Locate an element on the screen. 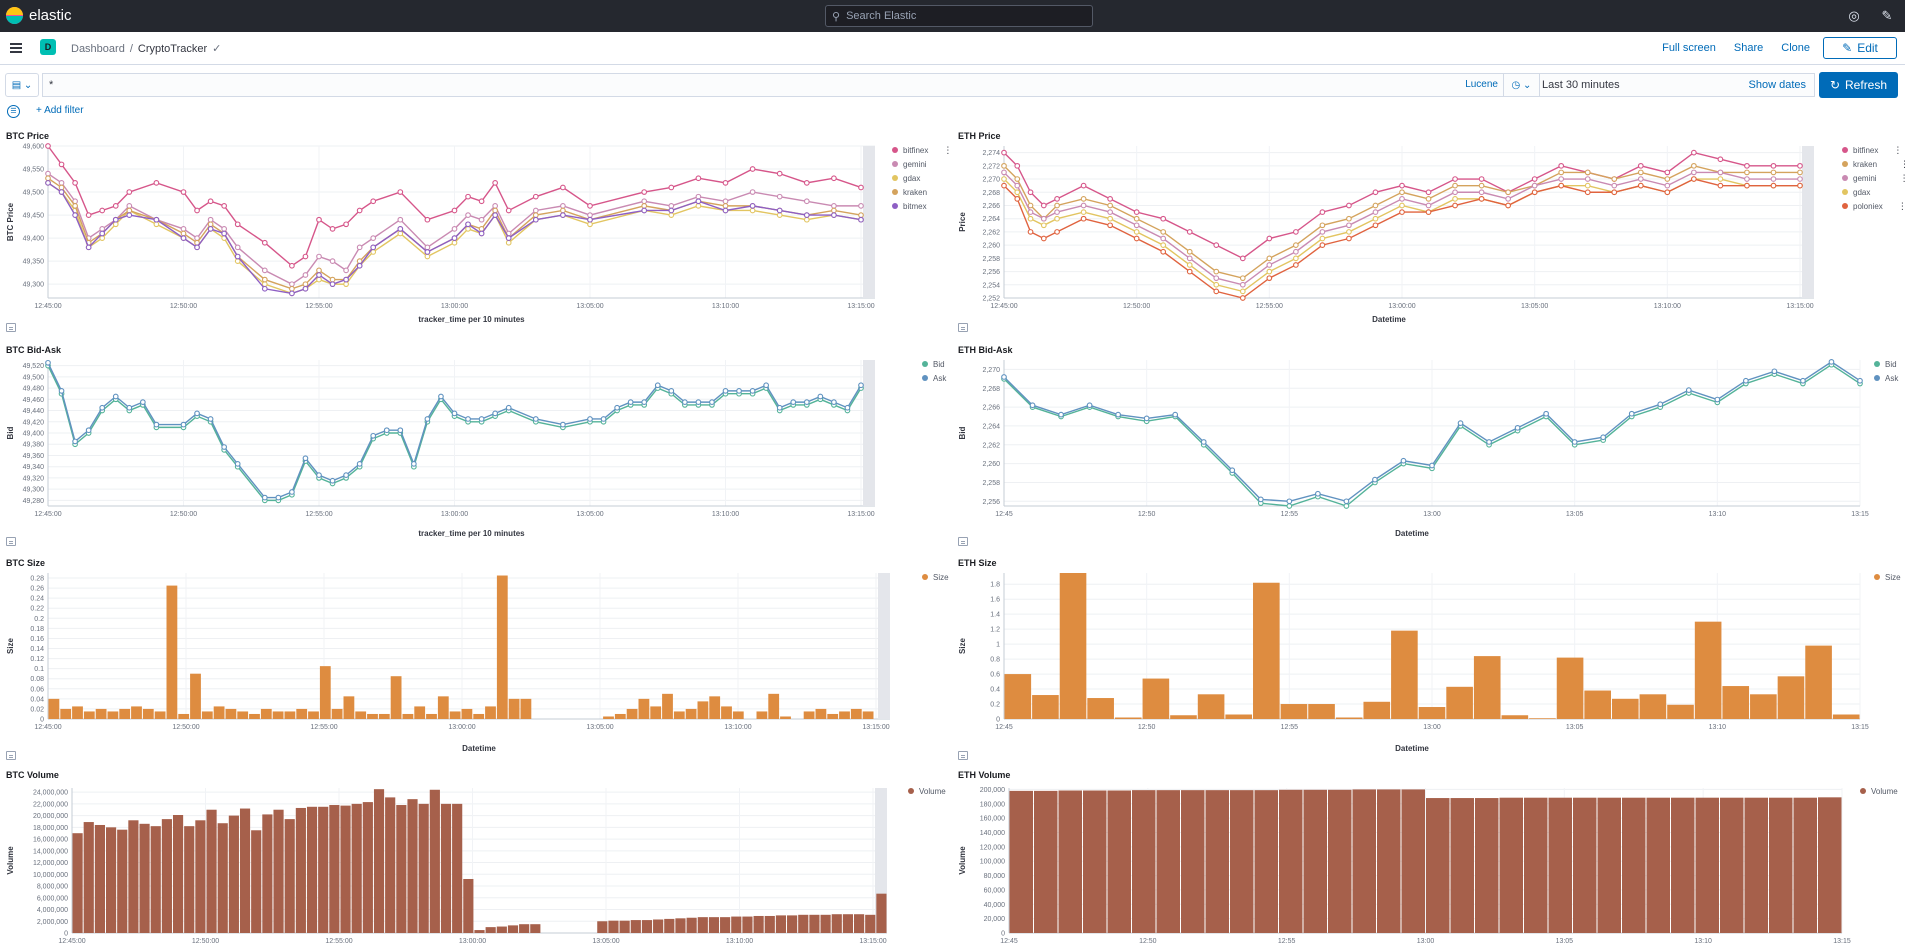  full-screen-button: Full screen is located at coordinates (1689, 48).